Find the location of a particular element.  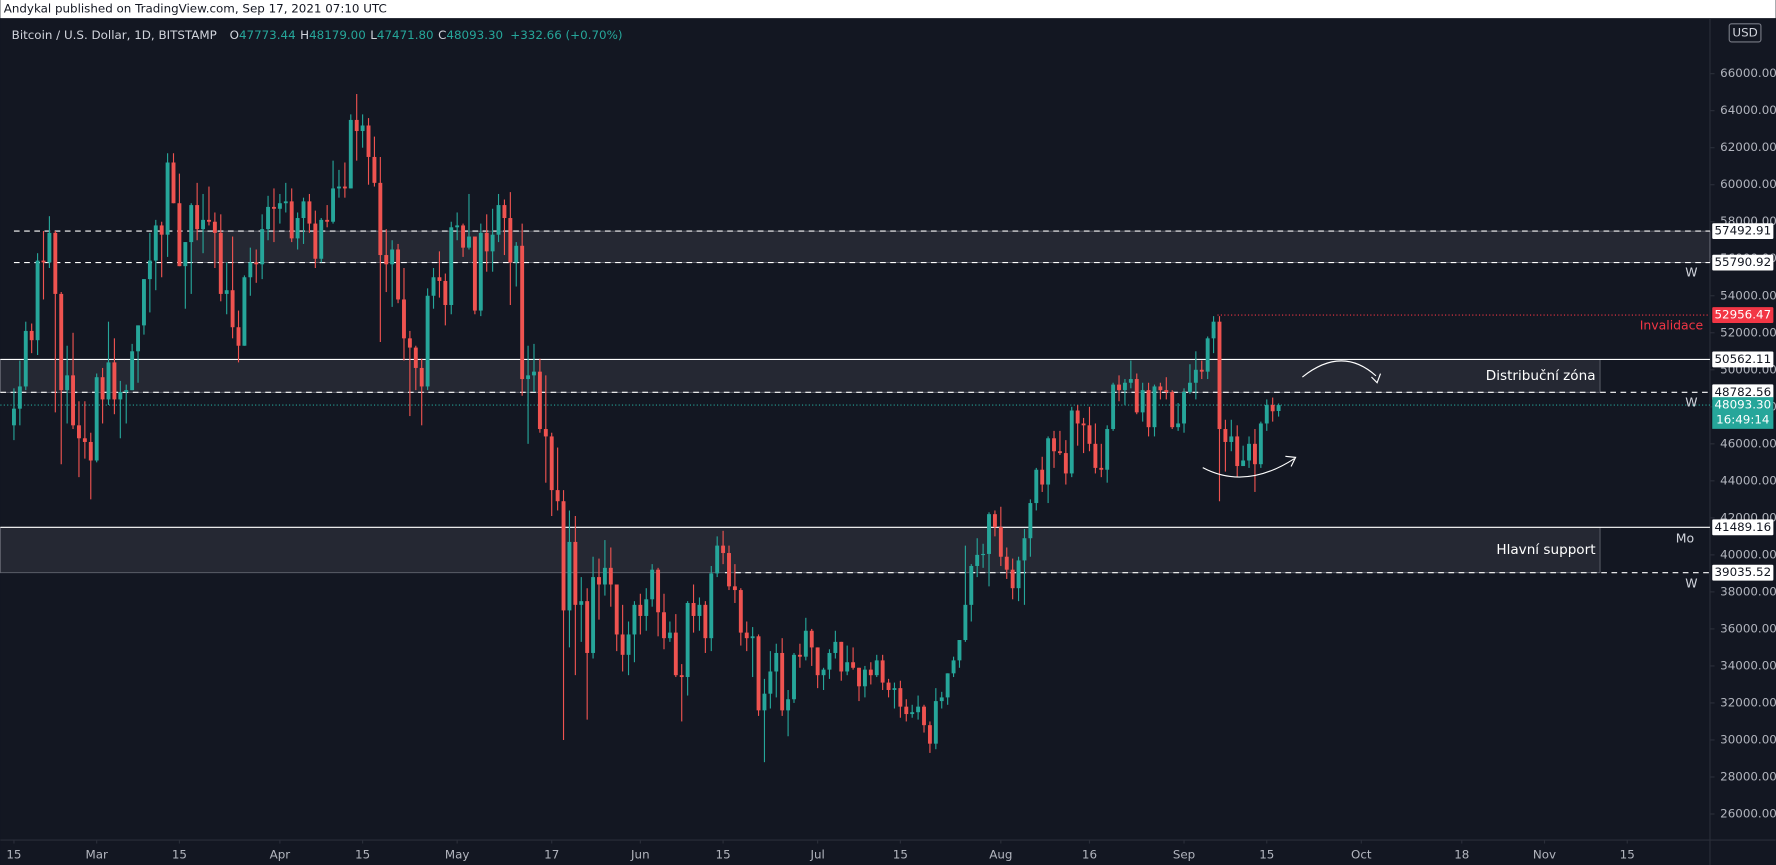

legend-value: 48179.00 is located at coordinates (337, 35).